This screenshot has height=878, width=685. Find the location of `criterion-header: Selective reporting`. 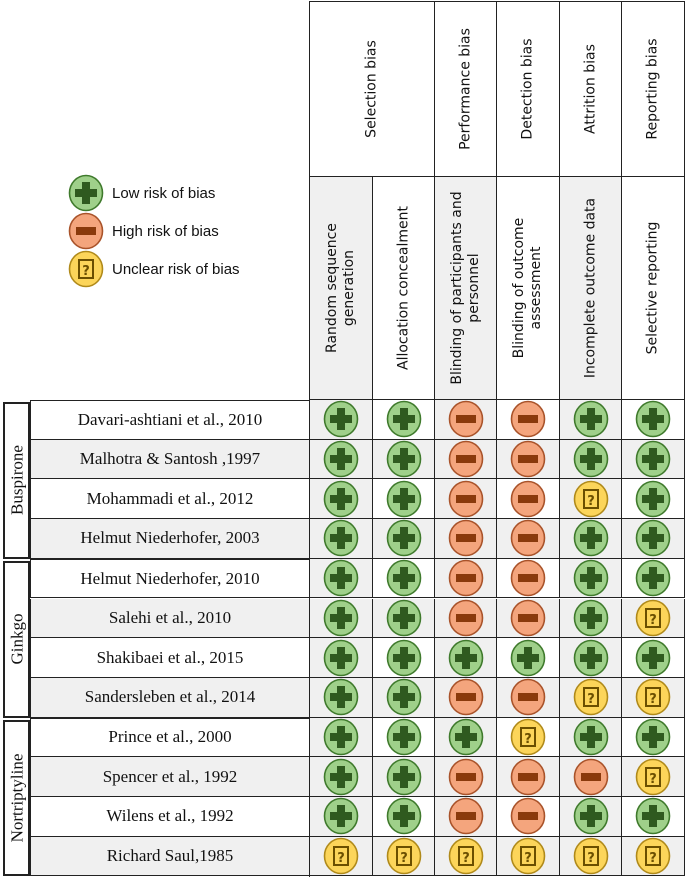

criterion-header: Selective reporting is located at coordinates (653, 288).